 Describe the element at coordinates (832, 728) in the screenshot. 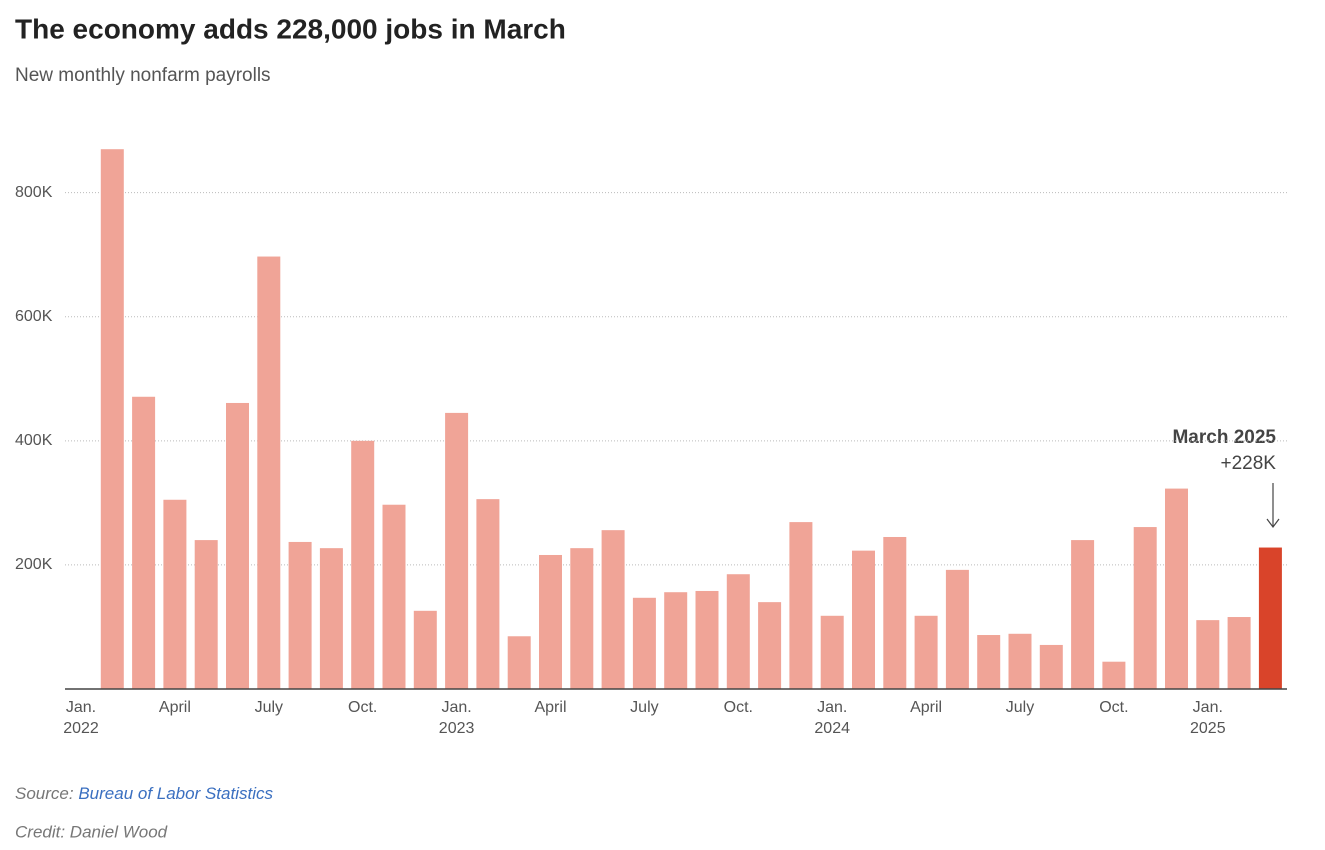

I see `x-tick-year: 2024` at that location.